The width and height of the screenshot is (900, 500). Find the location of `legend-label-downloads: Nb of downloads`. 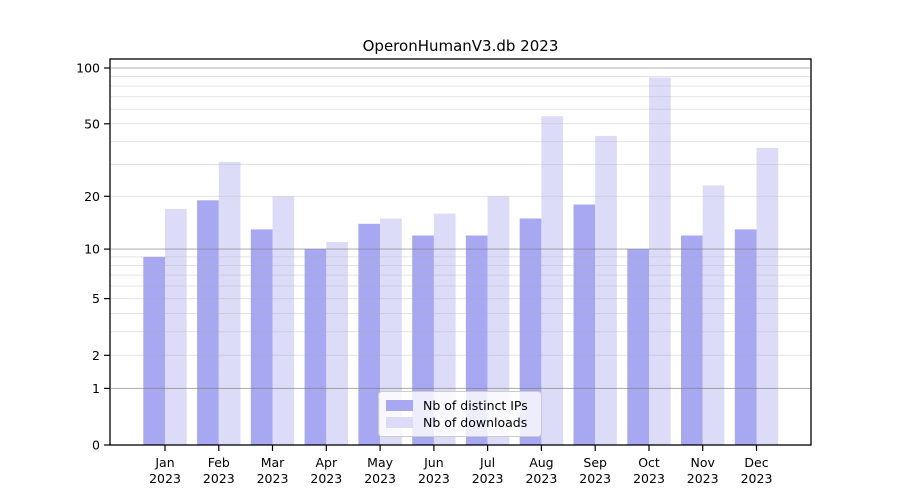

legend-label-downloads: Nb of downloads is located at coordinates (475, 422).